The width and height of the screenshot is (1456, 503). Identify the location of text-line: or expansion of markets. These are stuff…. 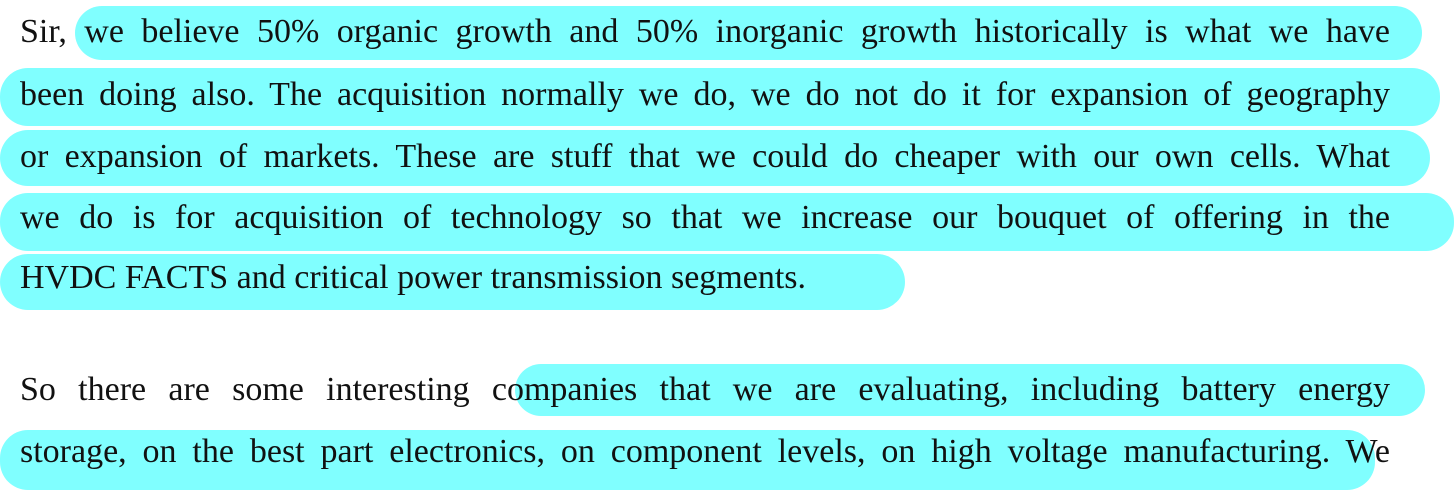
(705, 156).